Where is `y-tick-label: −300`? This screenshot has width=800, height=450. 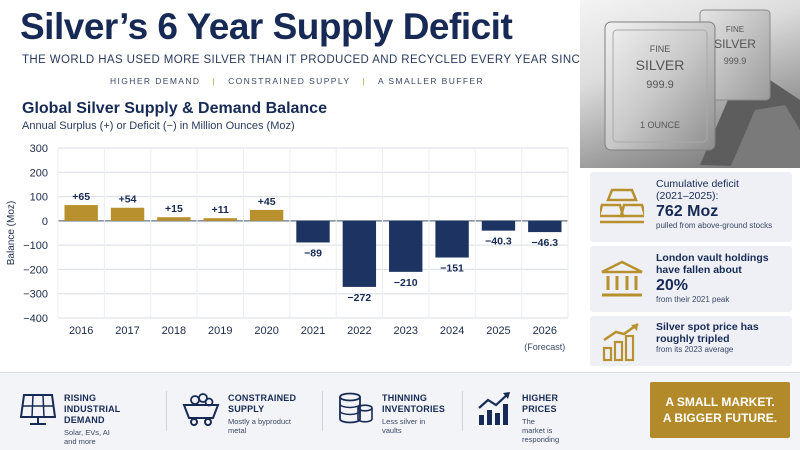
y-tick-label: −300 is located at coordinates (35, 295).